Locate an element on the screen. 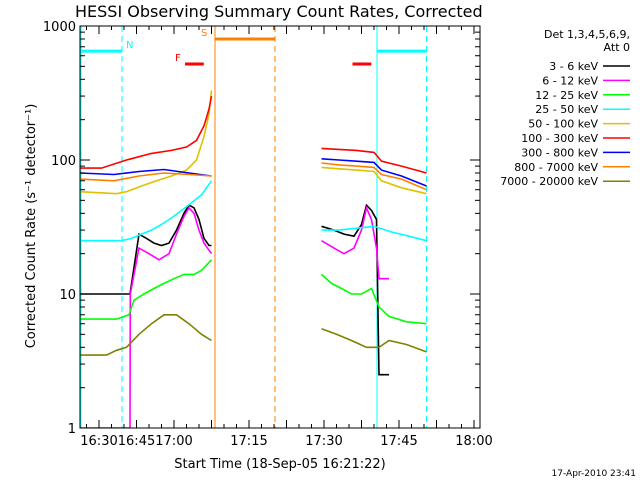  legend-header-line-2: Att 0 is located at coordinates (617, 47).